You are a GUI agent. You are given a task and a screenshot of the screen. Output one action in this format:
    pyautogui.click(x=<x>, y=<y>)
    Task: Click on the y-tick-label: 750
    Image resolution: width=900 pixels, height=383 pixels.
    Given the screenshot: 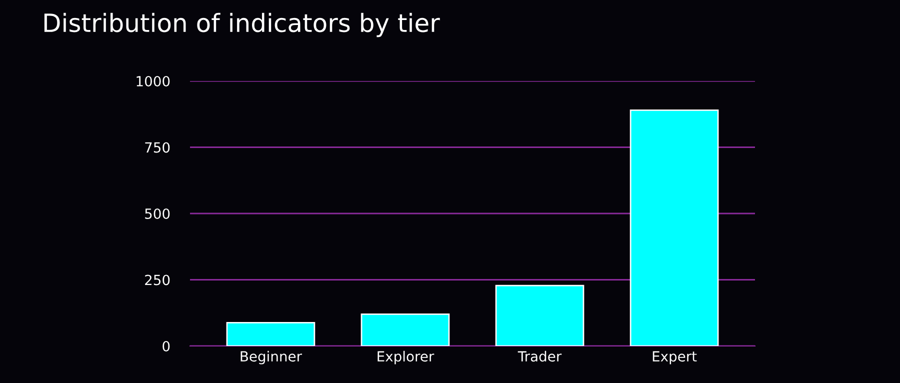 What is the action you would take?
    pyautogui.click(x=157, y=147)
    